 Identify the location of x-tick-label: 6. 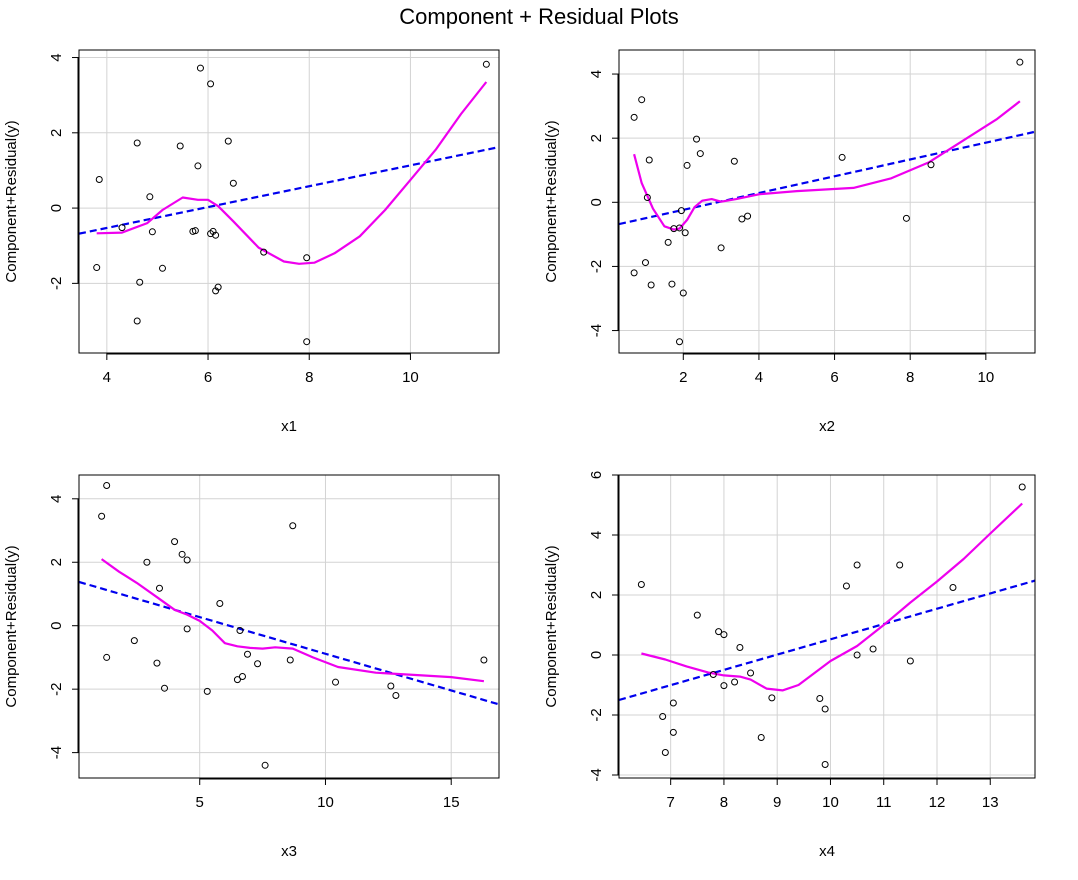
(834, 377).